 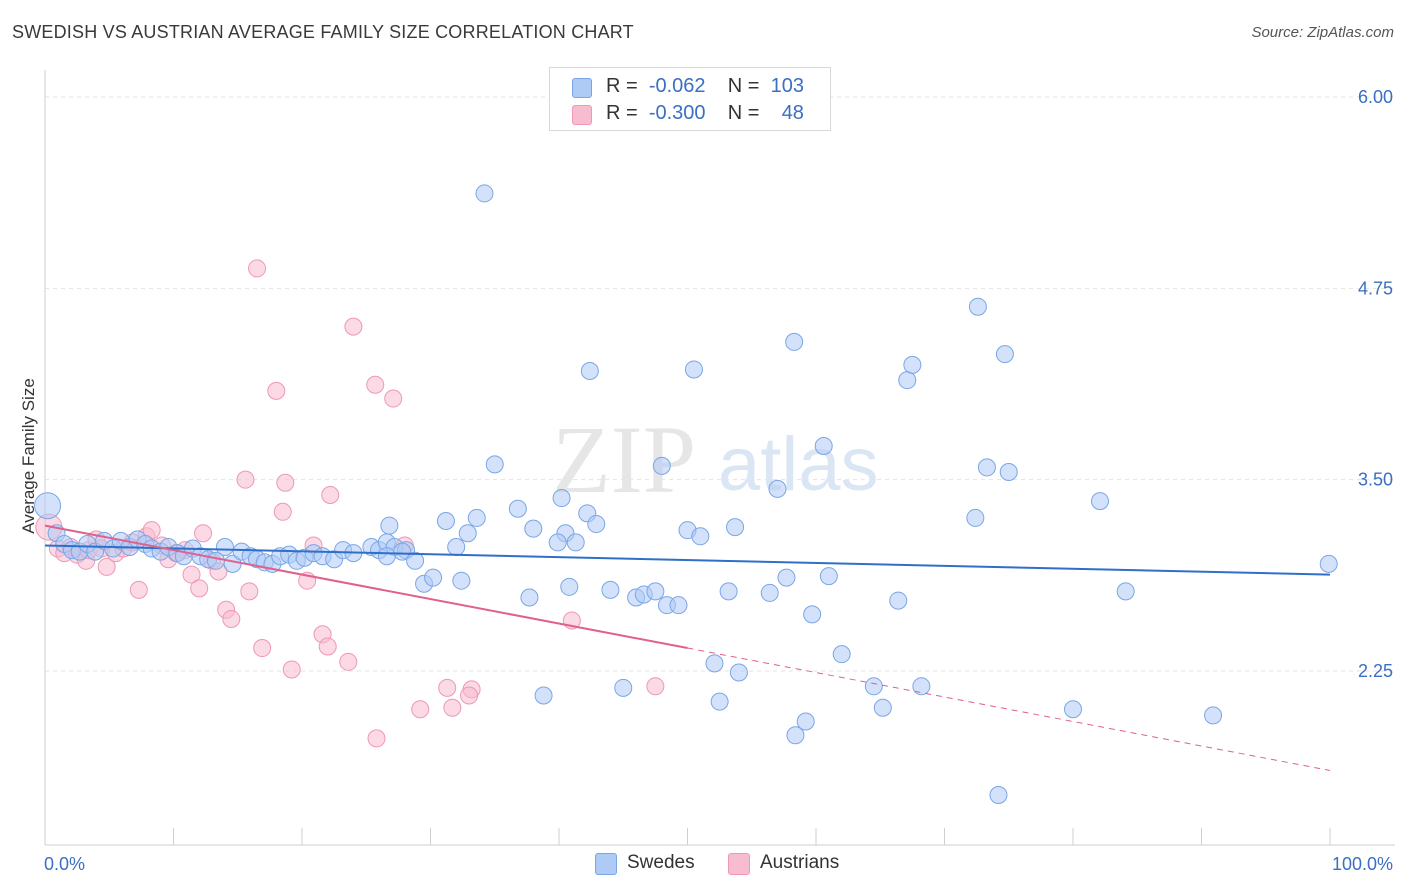 What do you see at coordinates (798, 464) in the screenshot?
I see `watermark-atlas: atlas` at bounding box center [798, 464].